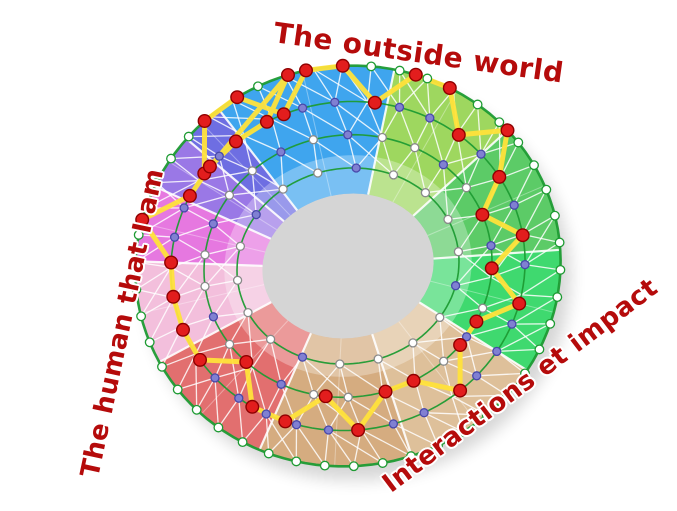 This screenshot has width=677, height=511. What do you see at coordinates (203, 311) in the screenshot?
I see `sector-light-pink` at bounding box center [203, 311].